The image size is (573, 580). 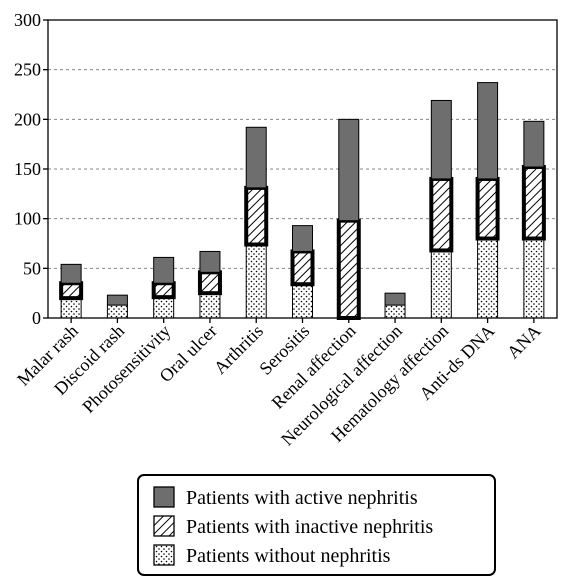 I want to click on y-tick-label: 50, so click(x=32, y=268).